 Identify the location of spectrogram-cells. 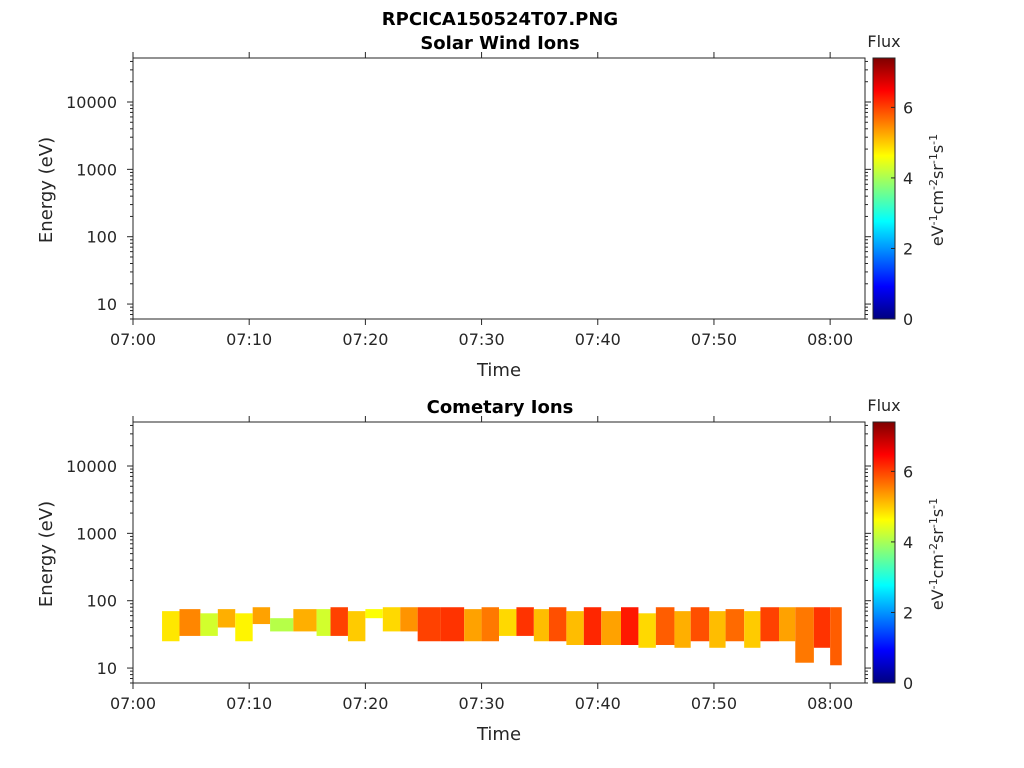
(502, 636).